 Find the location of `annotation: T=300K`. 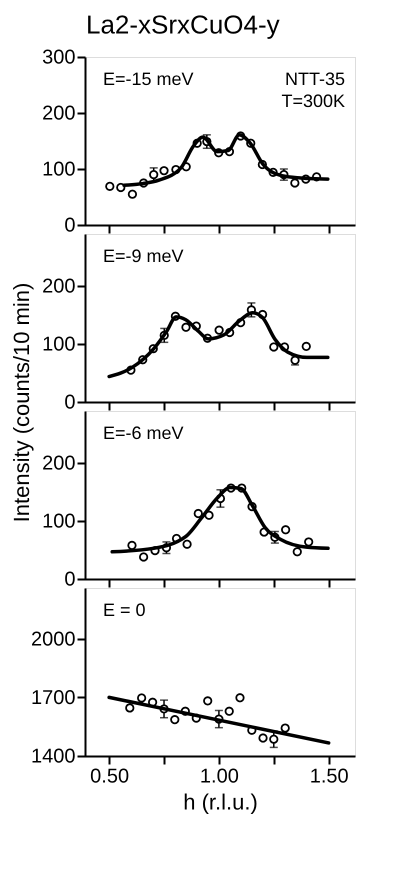

annotation: T=300K is located at coordinates (313, 101).